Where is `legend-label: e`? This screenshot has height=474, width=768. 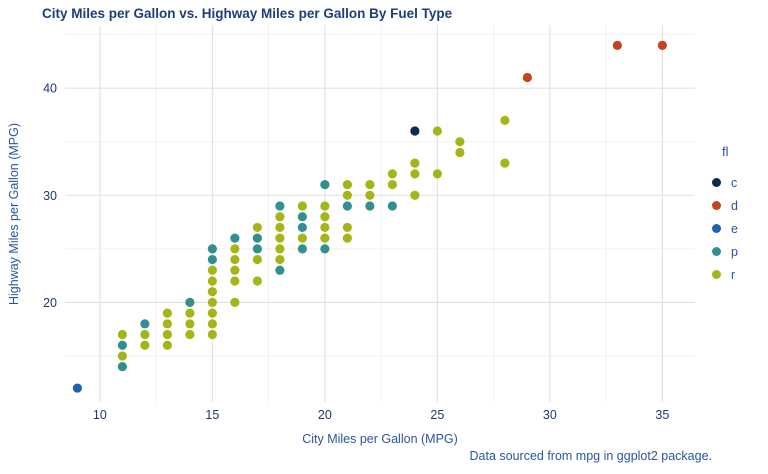
legend-label: e is located at coordinates (734, 228).